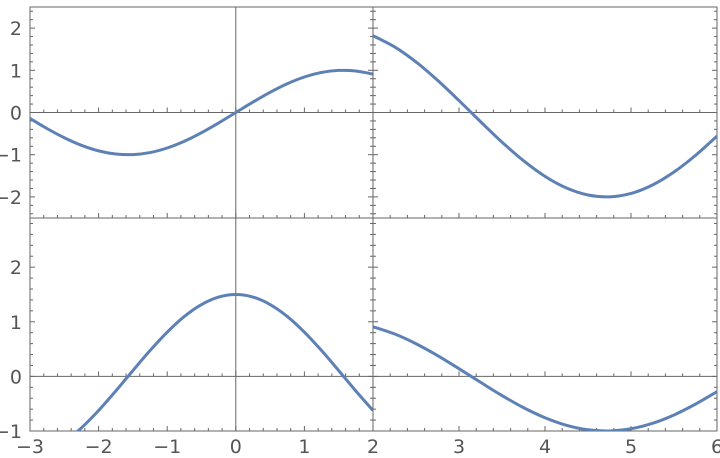 The width and height of the screenshot is (720, 458). I want to click on x-tick-label: 4, so click(545, 447).